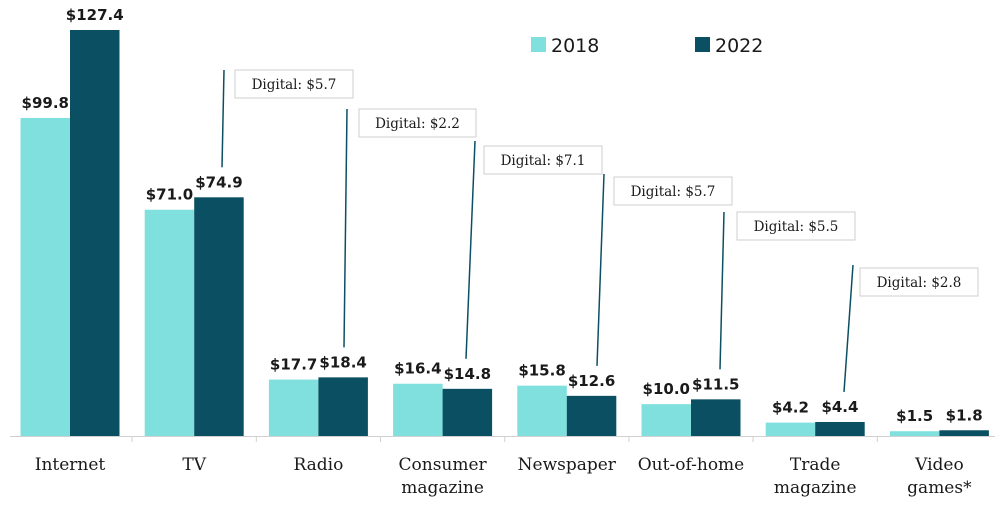 Image resolution: width=1000 pixels, height=505 pixels. I want to click on category-label-line: games*, so click(939, 488).